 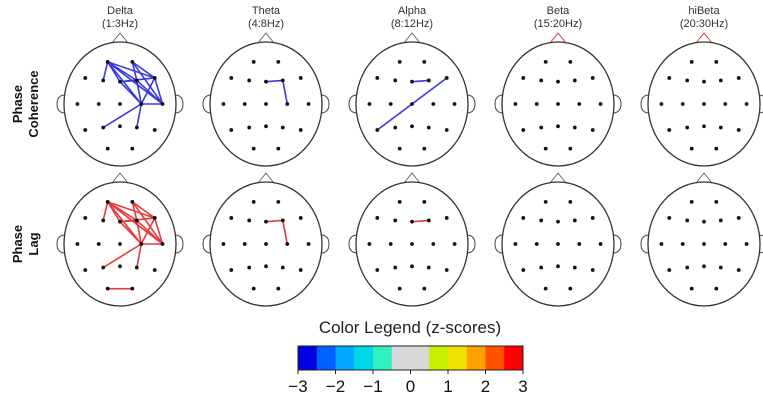 What do you see at coordinates (120, 266) in the screenshot?
I see `electrode-Pz` at bounding box center [120, 266].